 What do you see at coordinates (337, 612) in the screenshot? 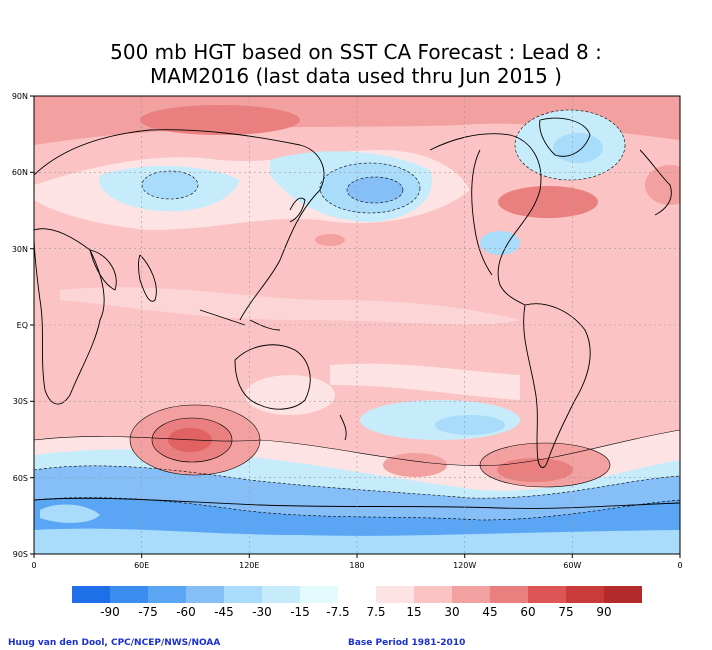
I see `colorbar-tick-label: -7.5` at bounding box center [337, 612].